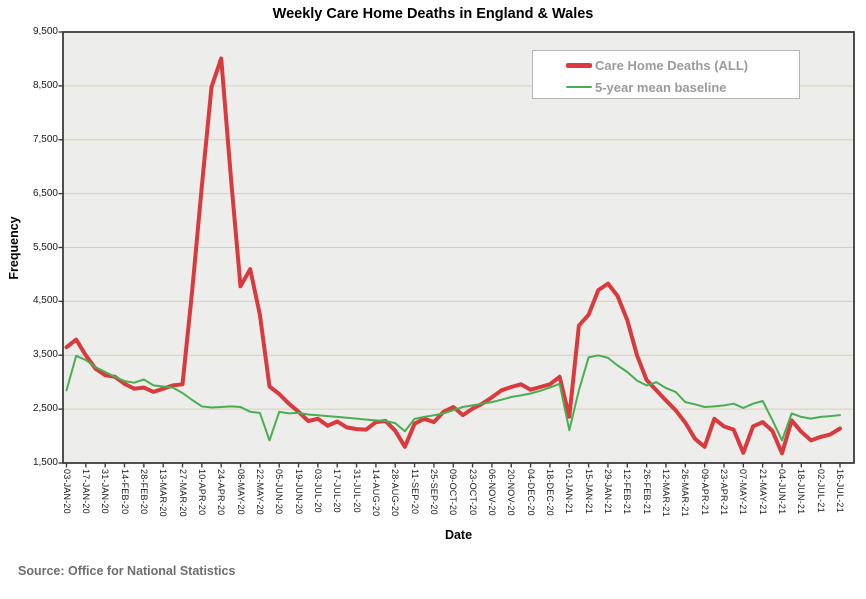 The height and width of the screenshot is (599, 866). What do you see at coordinates (672, 65) in the screenshot?
I see `legend-label: Care Home Deaths (ALL)` at bounding box center [672, 65].